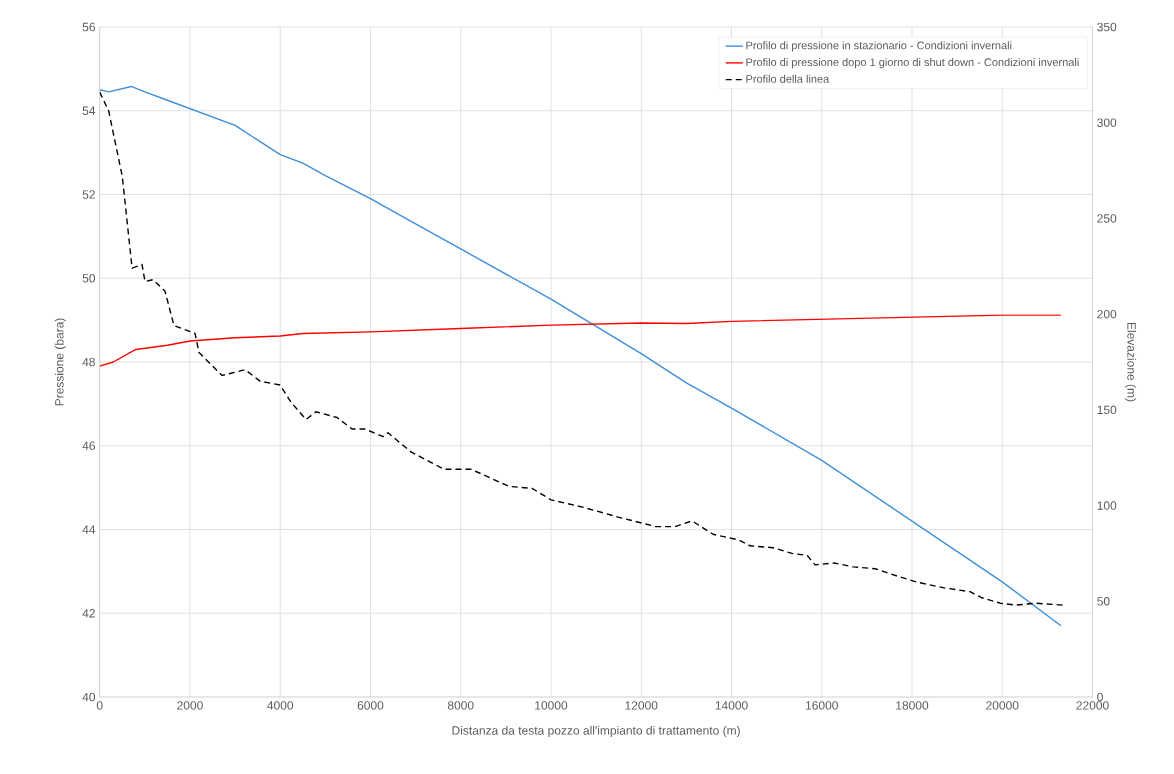 Image resolution: width=1174 pixels, height=774 pixels. I want to click on legend-label: Profilo della linea, so click(788, 78).